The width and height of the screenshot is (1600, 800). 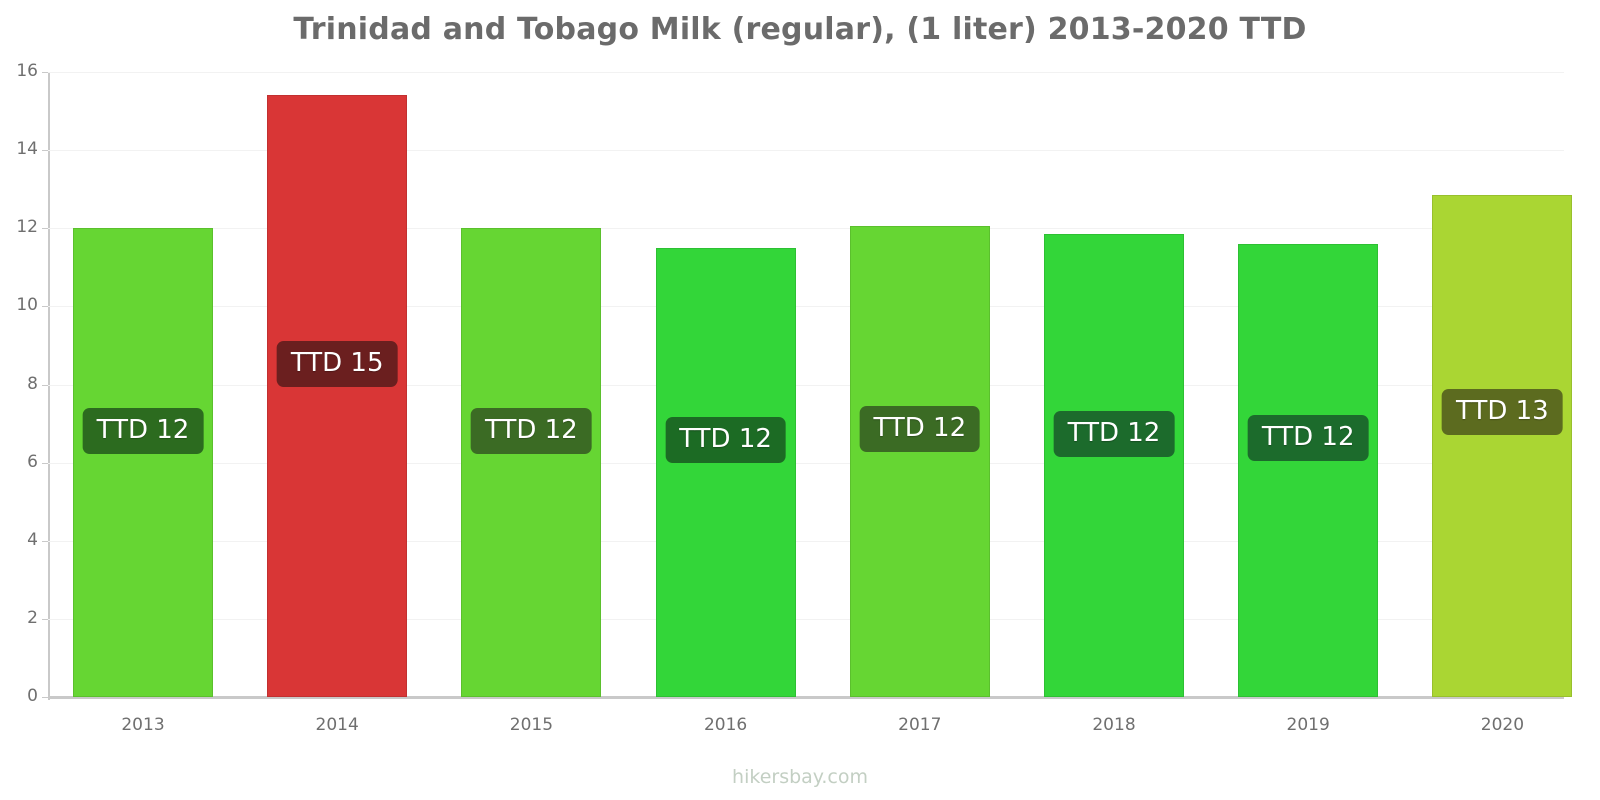 What do you see at coordinates (337, 725) in the screenshot?
I see `x-axis-label-2014: 2014` at bounding box center [337, 725].